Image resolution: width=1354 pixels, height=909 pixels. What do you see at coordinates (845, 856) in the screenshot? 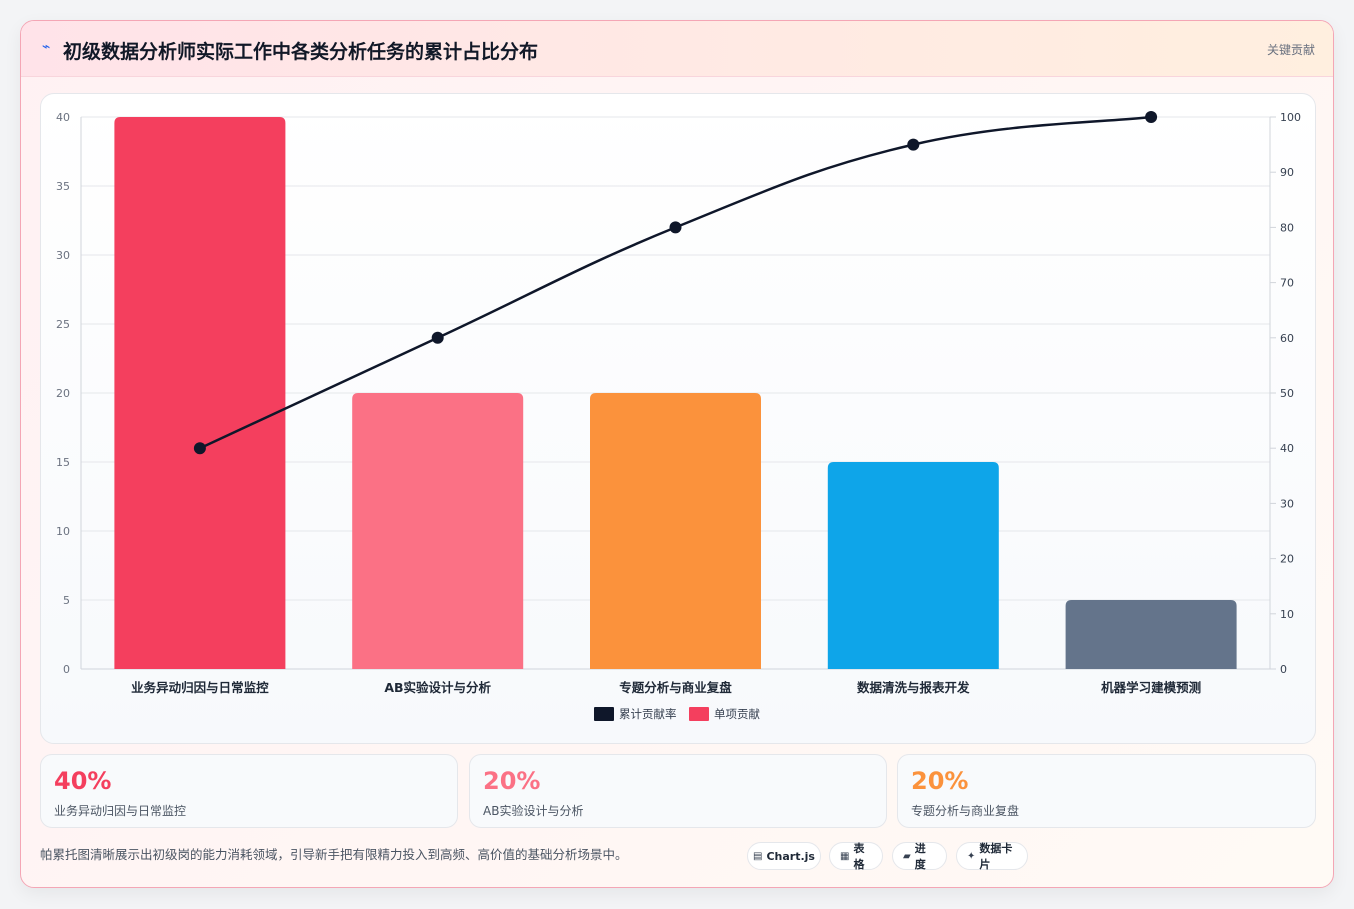
I see `table-icon: ▦` at bounding box center [845, 856].